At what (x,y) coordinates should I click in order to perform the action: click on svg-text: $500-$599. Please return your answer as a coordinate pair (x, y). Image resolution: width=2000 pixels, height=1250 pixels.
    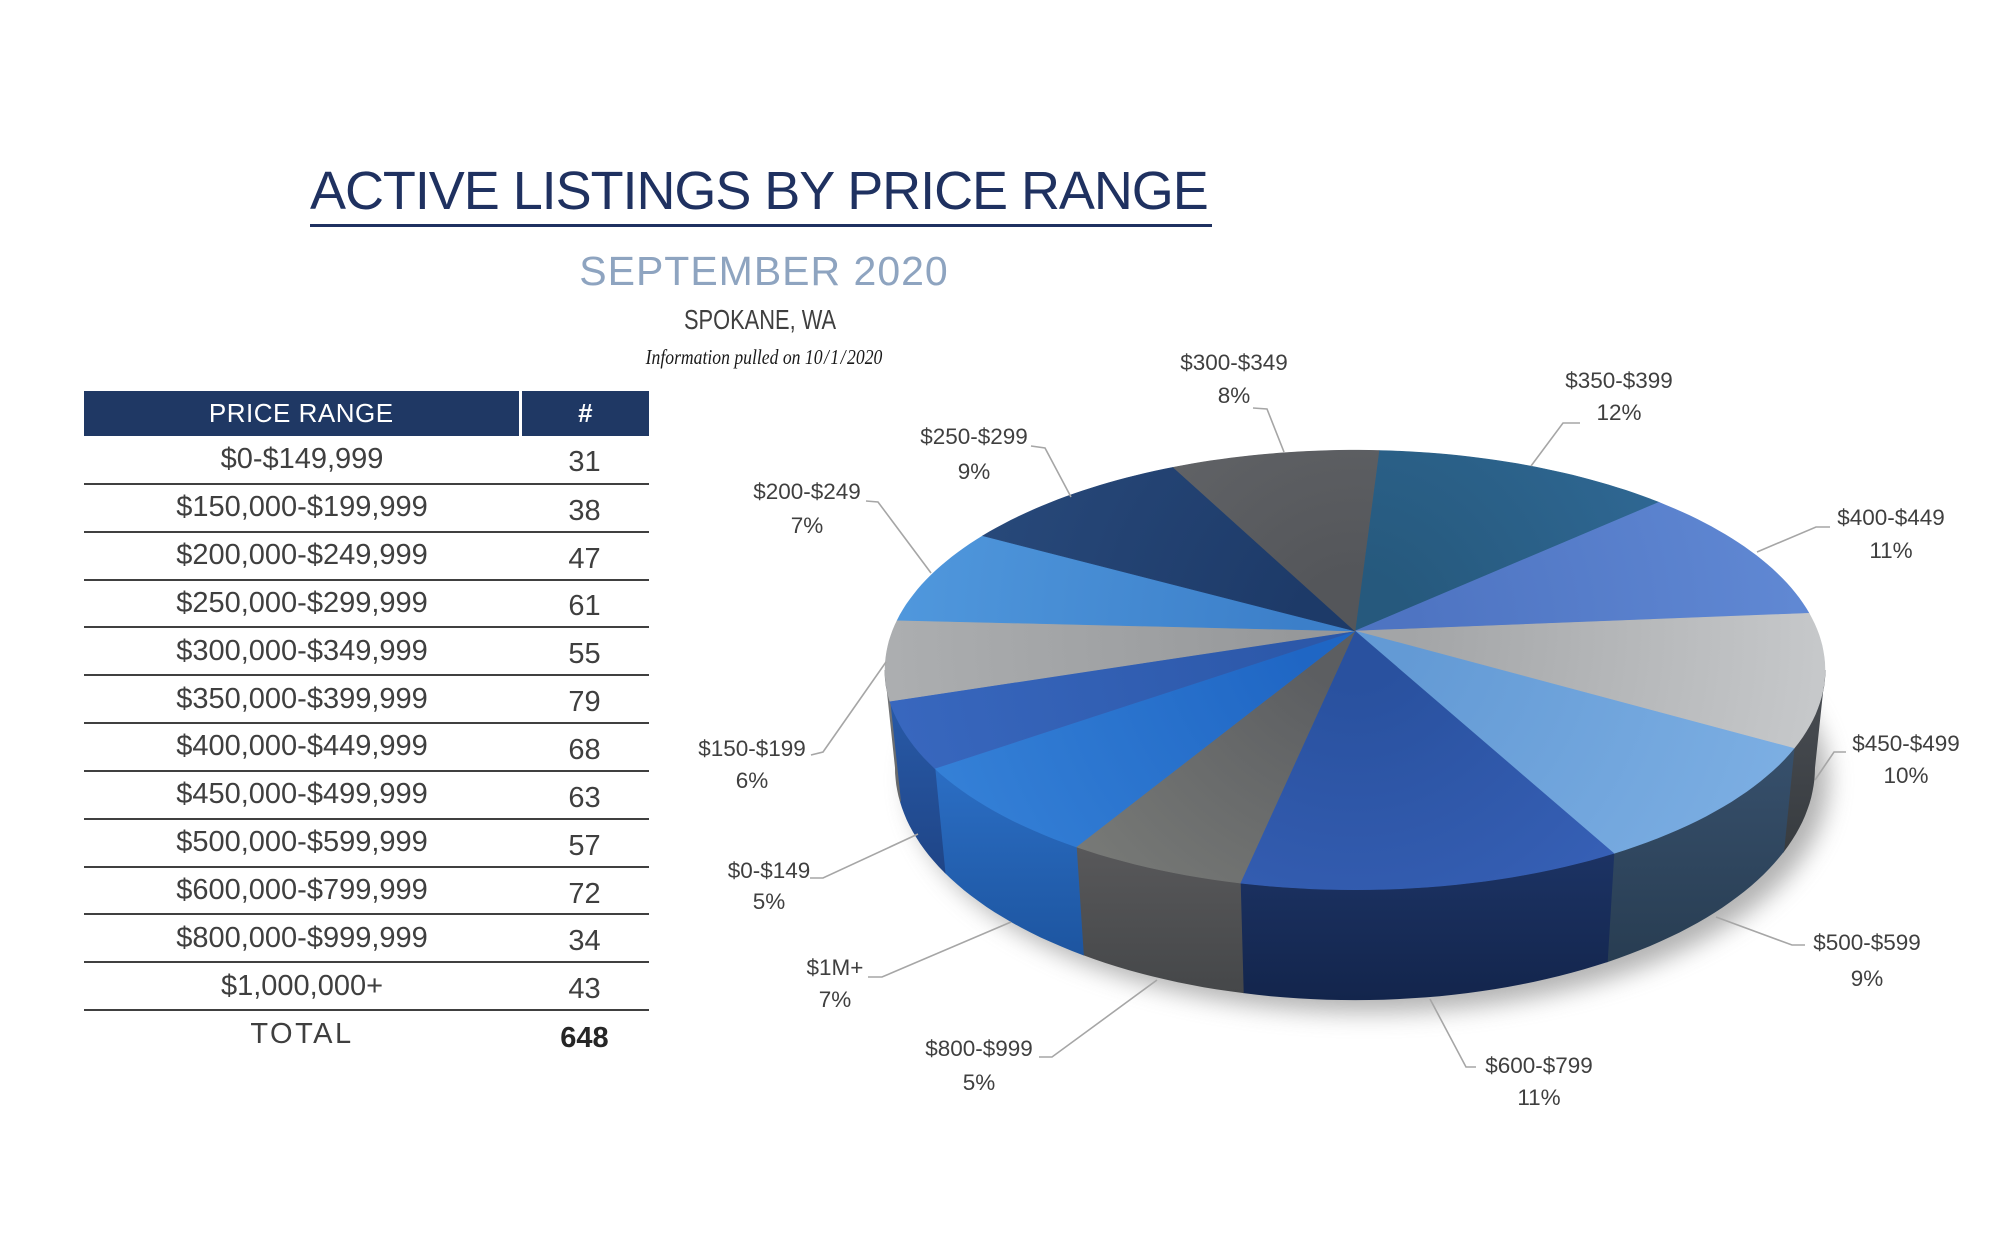
    Looking at the image, I should click on (1867, 942).